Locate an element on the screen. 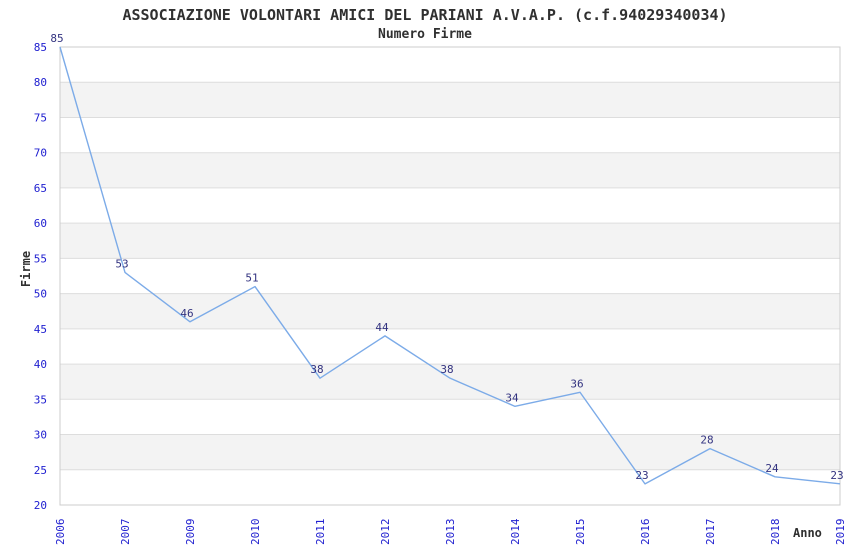  x-tick-label: 2017 is located at coordinates (710, 532).